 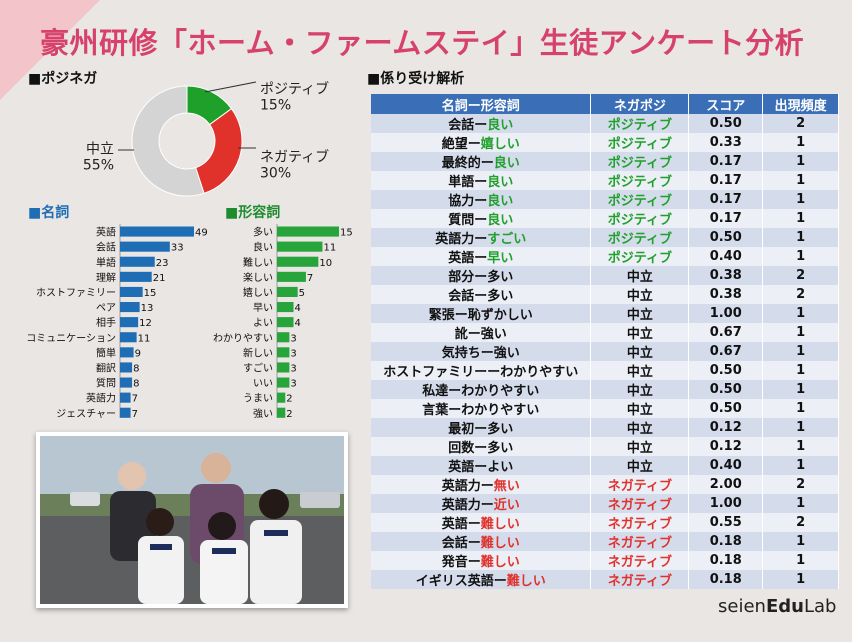 I want to click on noun-part: 私達ーわかりやすい, so click(x=481, y=391).